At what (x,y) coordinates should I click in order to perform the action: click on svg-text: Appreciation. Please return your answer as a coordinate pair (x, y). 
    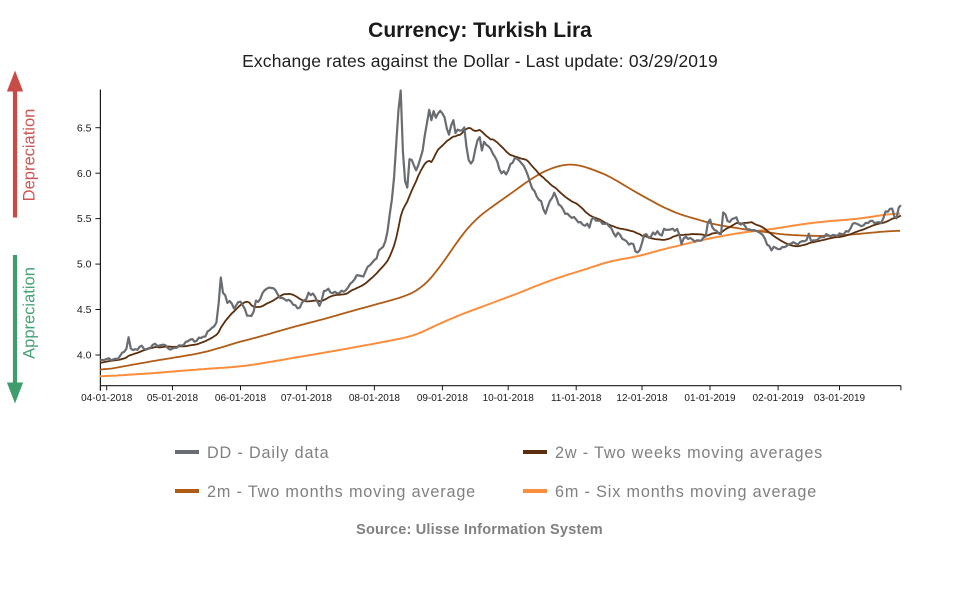
    Looking at the image, I should click on (30, 313).